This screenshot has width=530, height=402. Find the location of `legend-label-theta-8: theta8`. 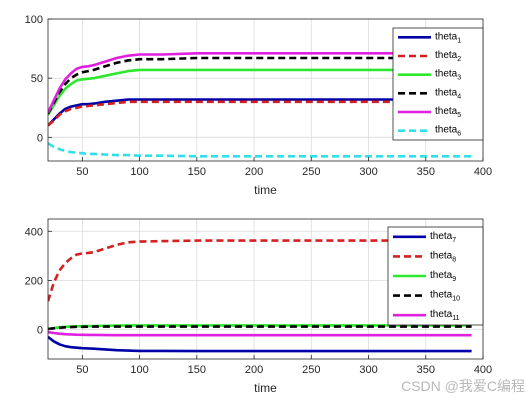

legend-label-theta-8: theta8 is located at coordinates (443, 256).